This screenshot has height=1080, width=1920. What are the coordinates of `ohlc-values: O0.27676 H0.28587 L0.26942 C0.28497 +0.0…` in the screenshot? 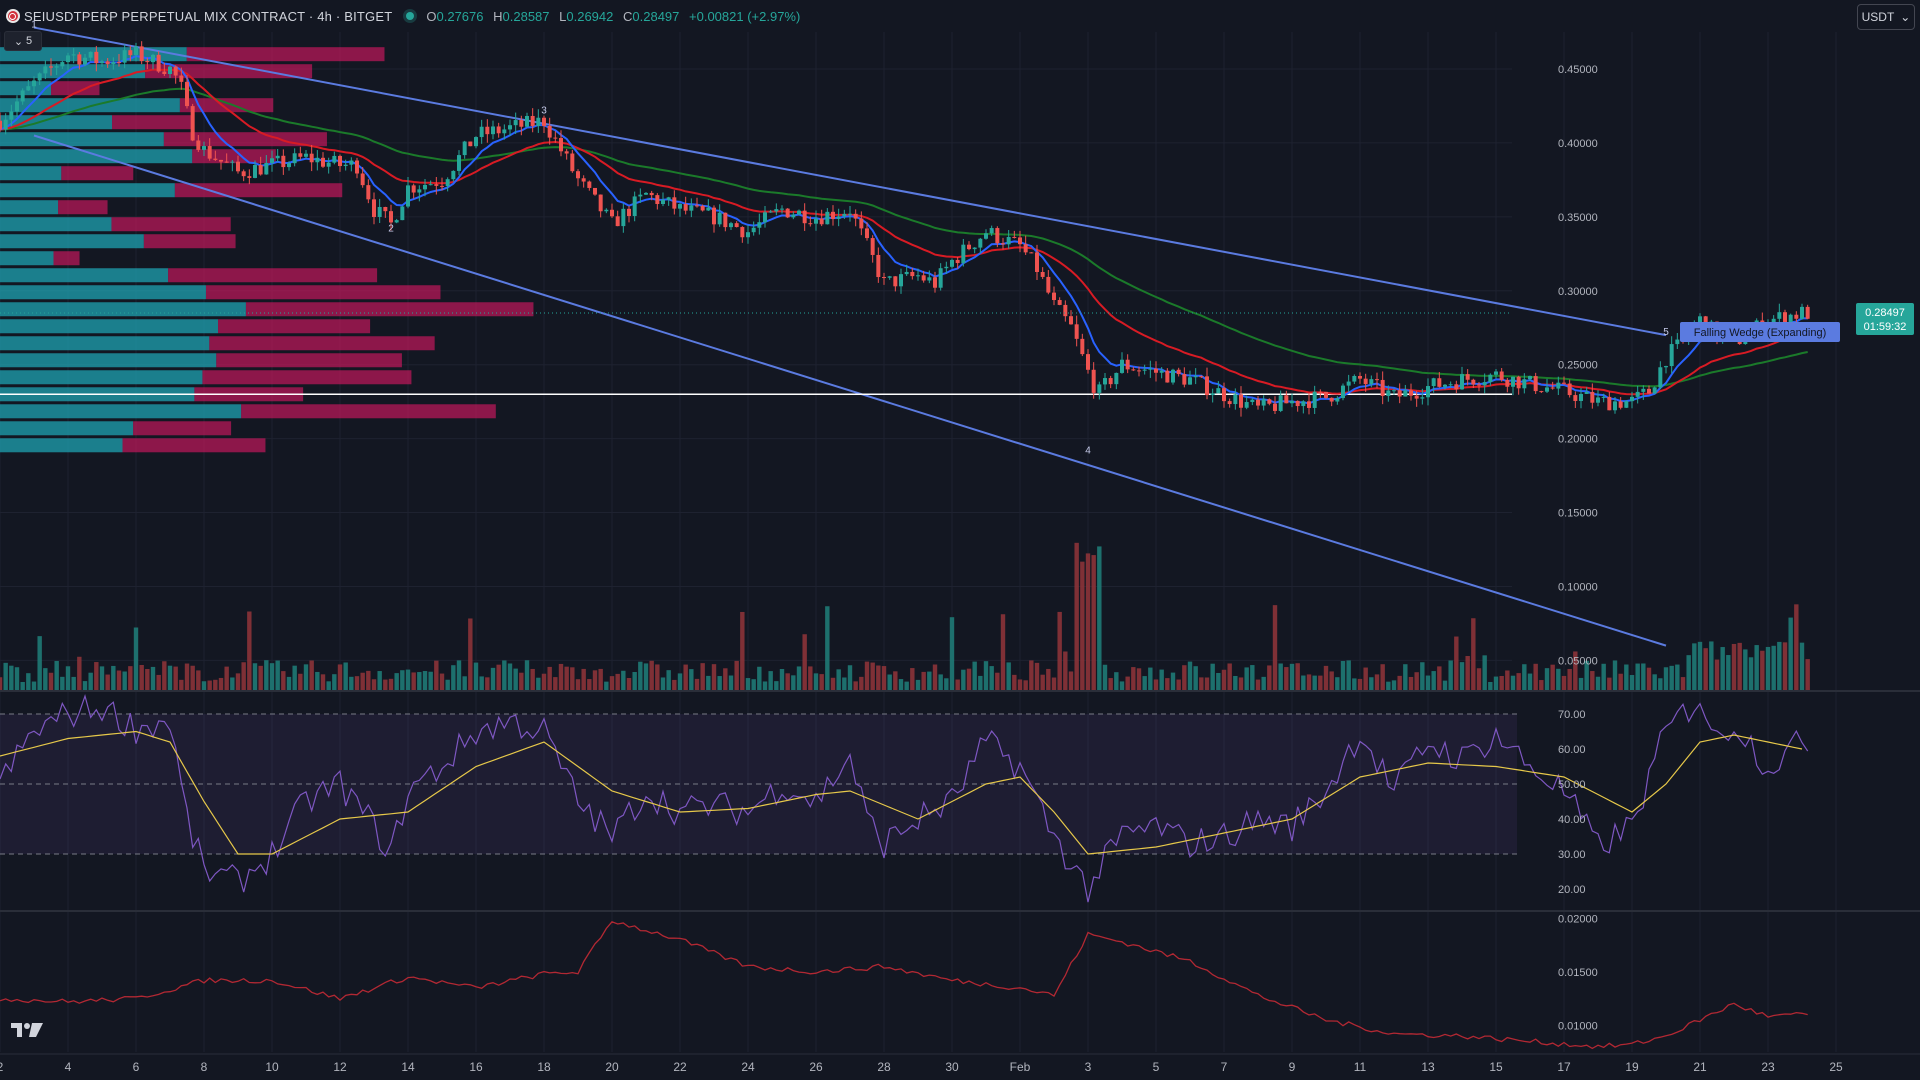 It's located at (616, 16).